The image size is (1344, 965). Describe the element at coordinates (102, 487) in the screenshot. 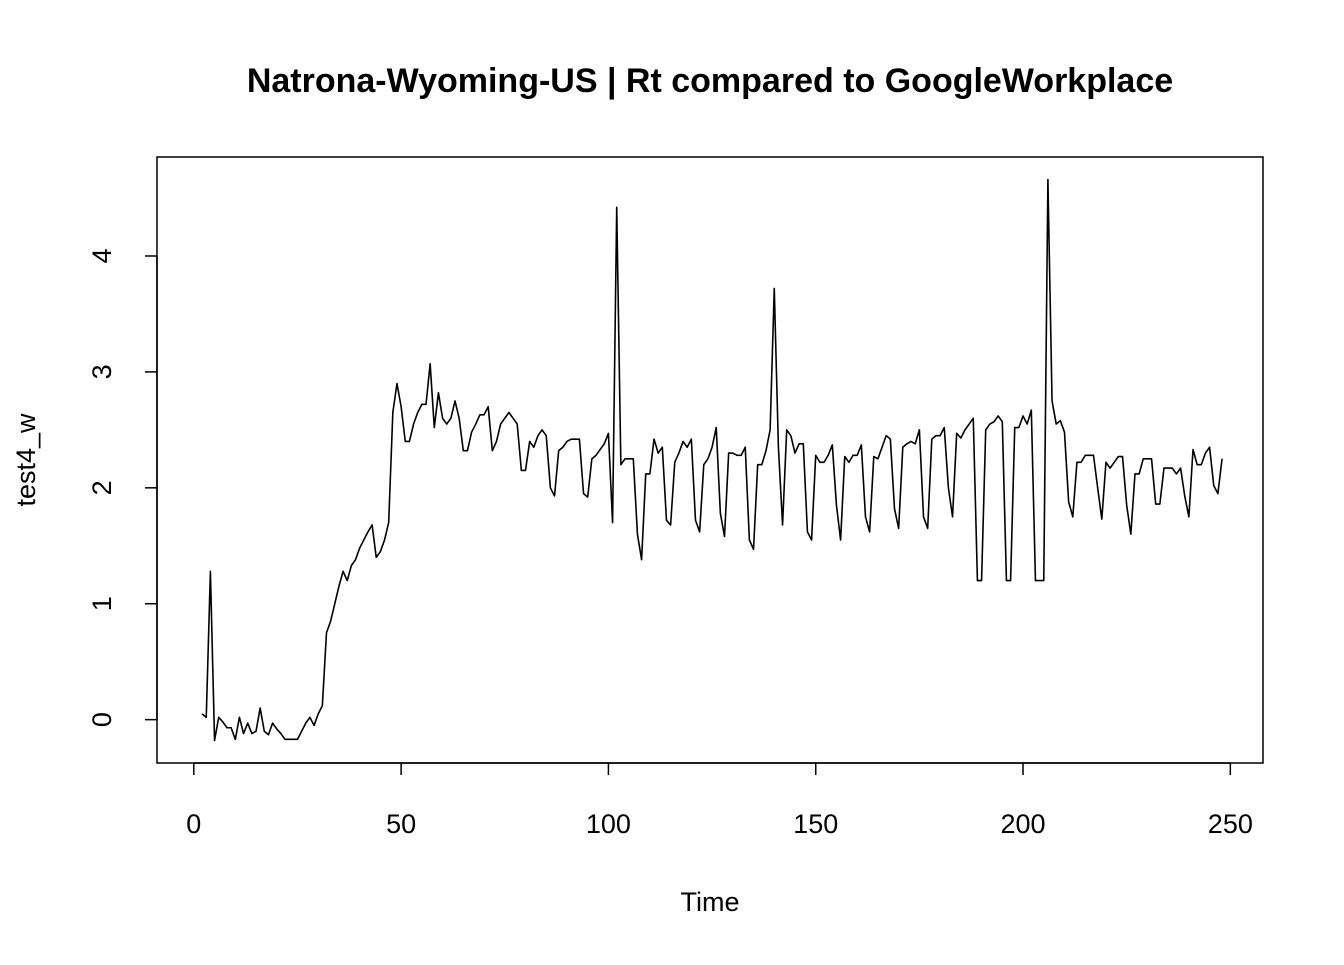

I see `y-tick-label: 2` at that location.